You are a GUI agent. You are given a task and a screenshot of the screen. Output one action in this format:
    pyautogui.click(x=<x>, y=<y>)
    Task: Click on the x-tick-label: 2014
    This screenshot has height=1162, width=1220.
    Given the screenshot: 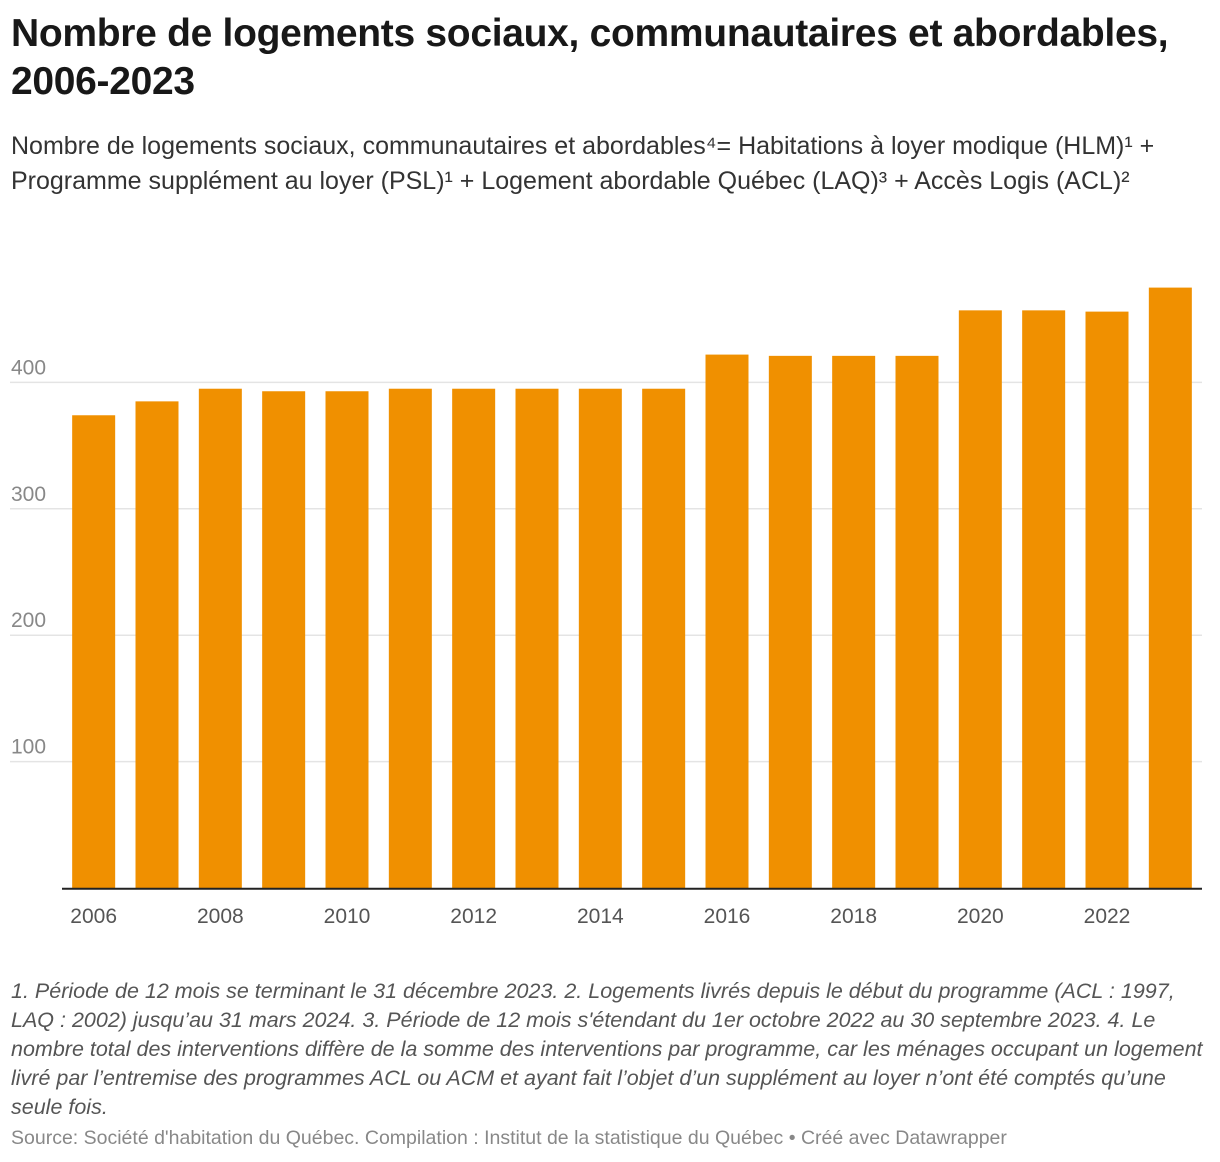 What is the action you would take?
    pyautogui.click(x=600, y=916)
    